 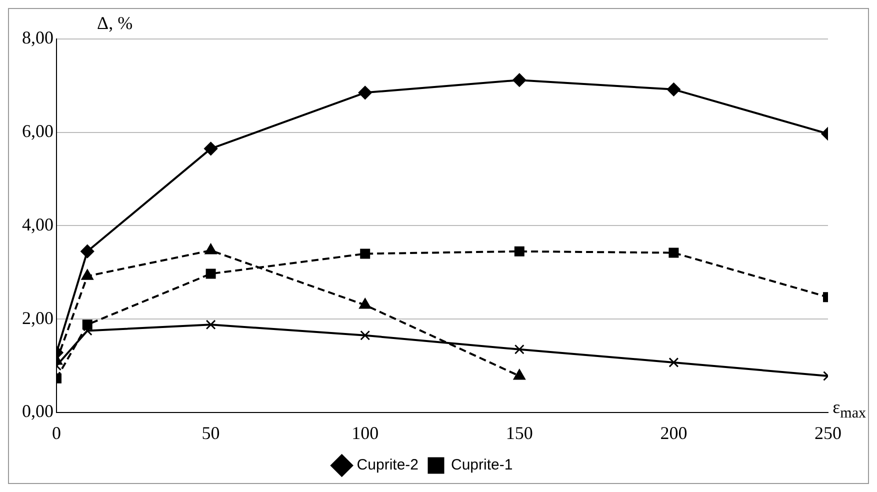 I want to click on x-tick-label: 100, so click(x=365, y=432).